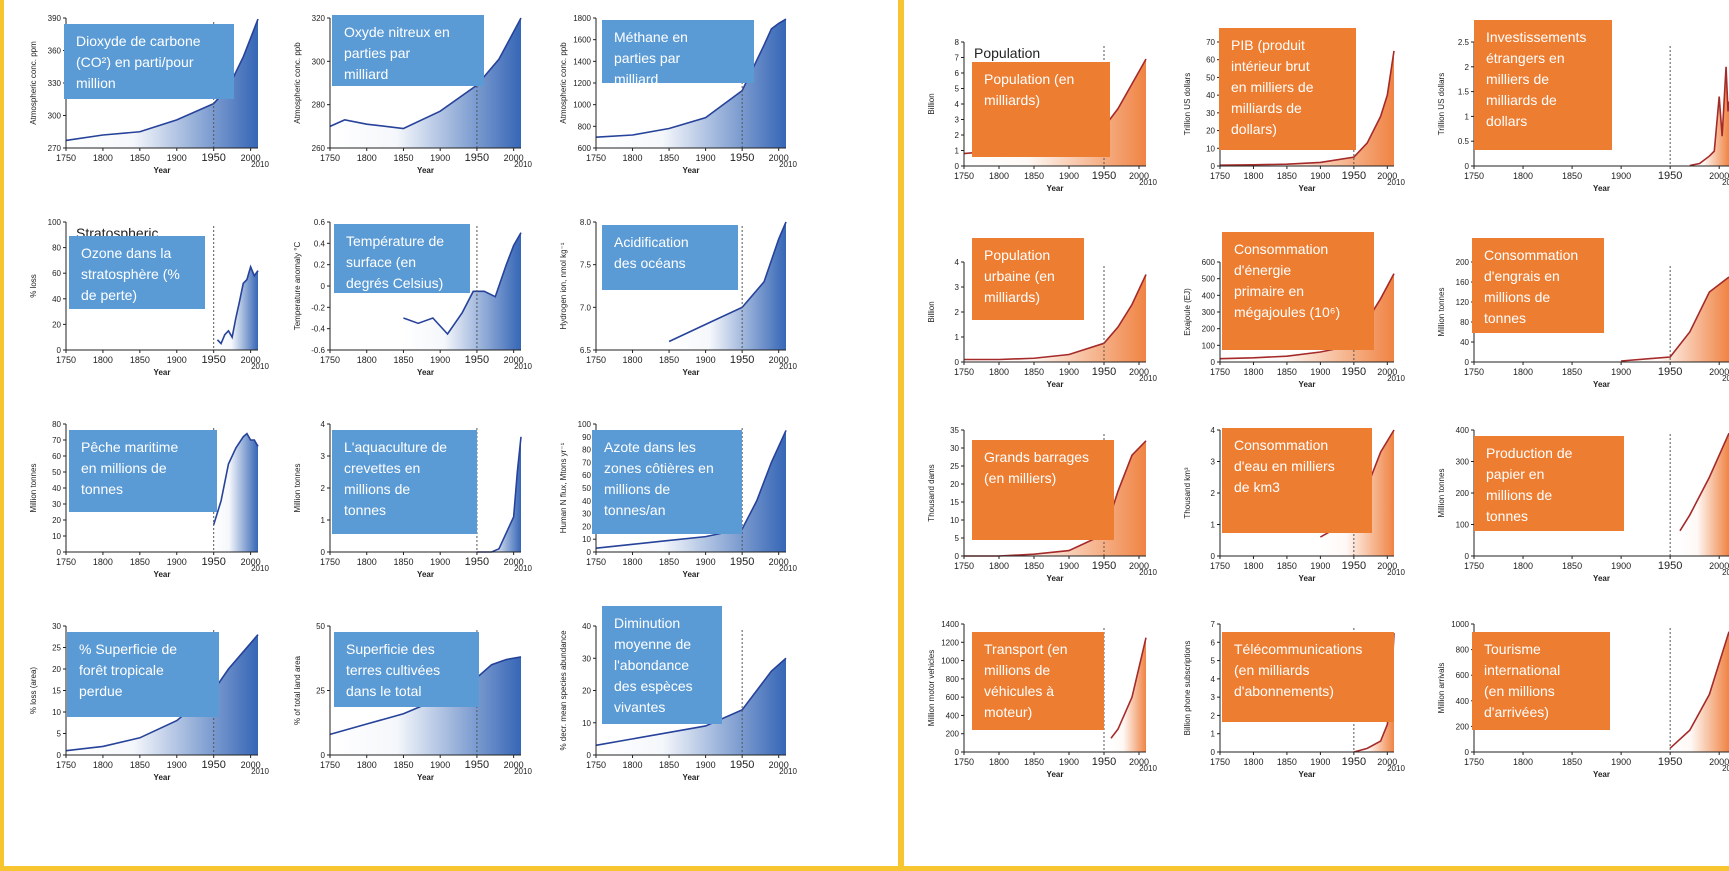 The image size is (1729, 871). I want to click on y-tick-label: 160, so click(1463, 282).